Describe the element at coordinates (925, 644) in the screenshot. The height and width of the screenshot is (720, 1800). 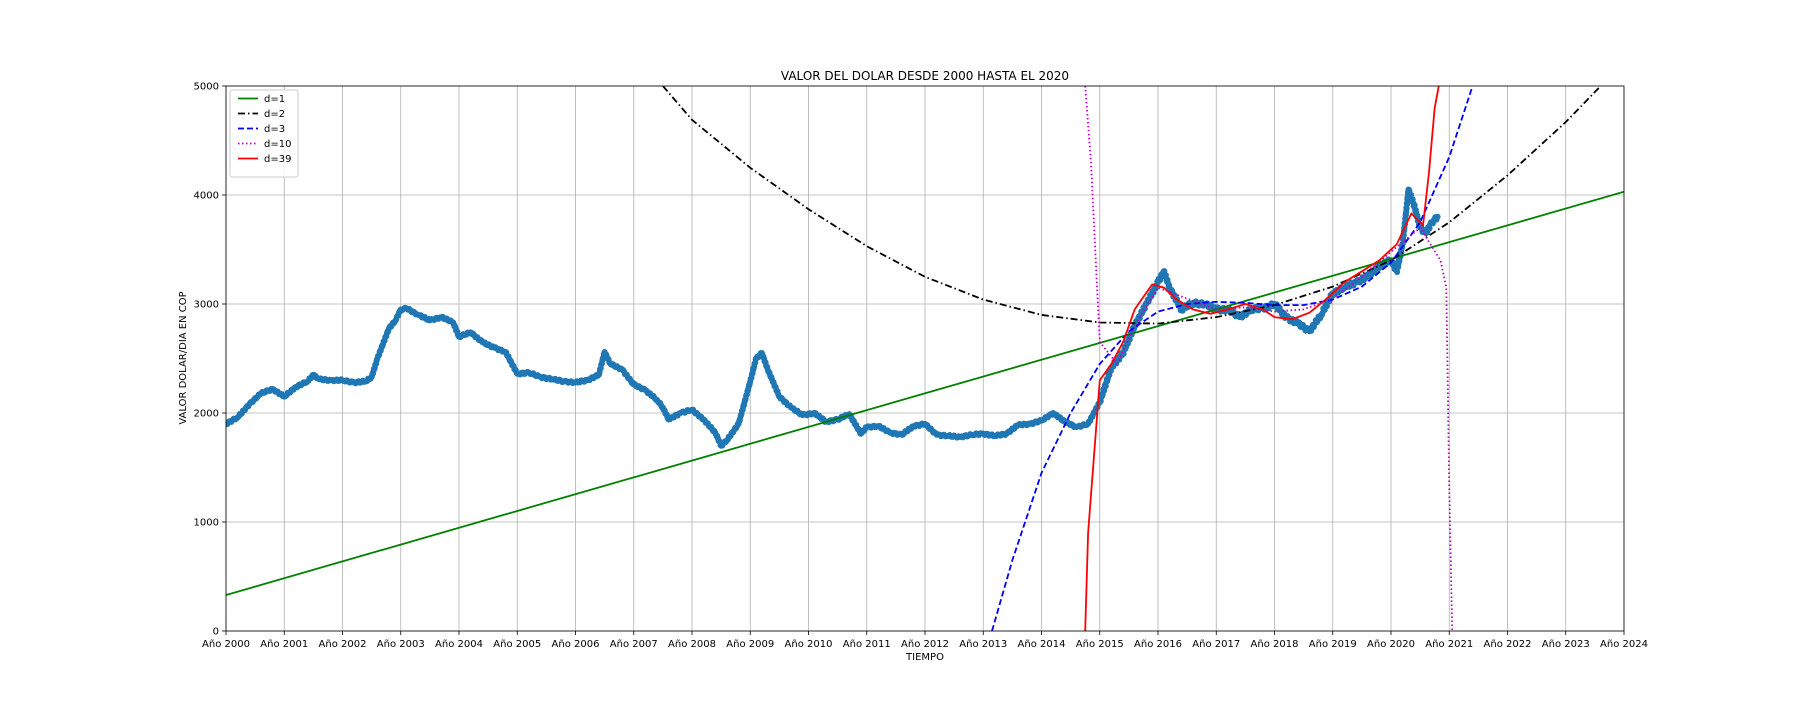
I see `x-tick-label: Año 2012` at that location.